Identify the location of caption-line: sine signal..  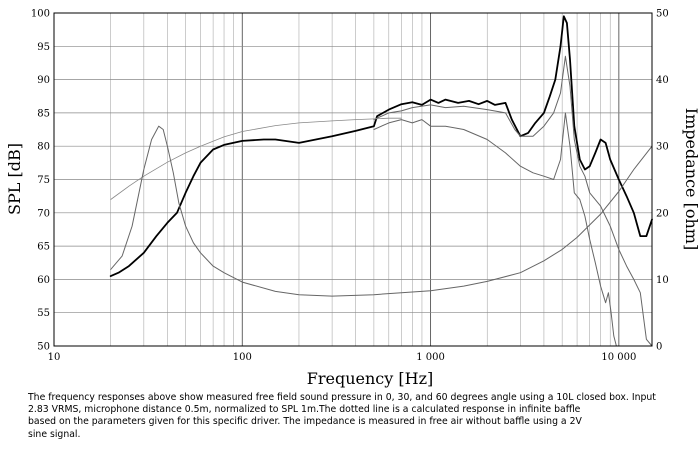
(54, 434).